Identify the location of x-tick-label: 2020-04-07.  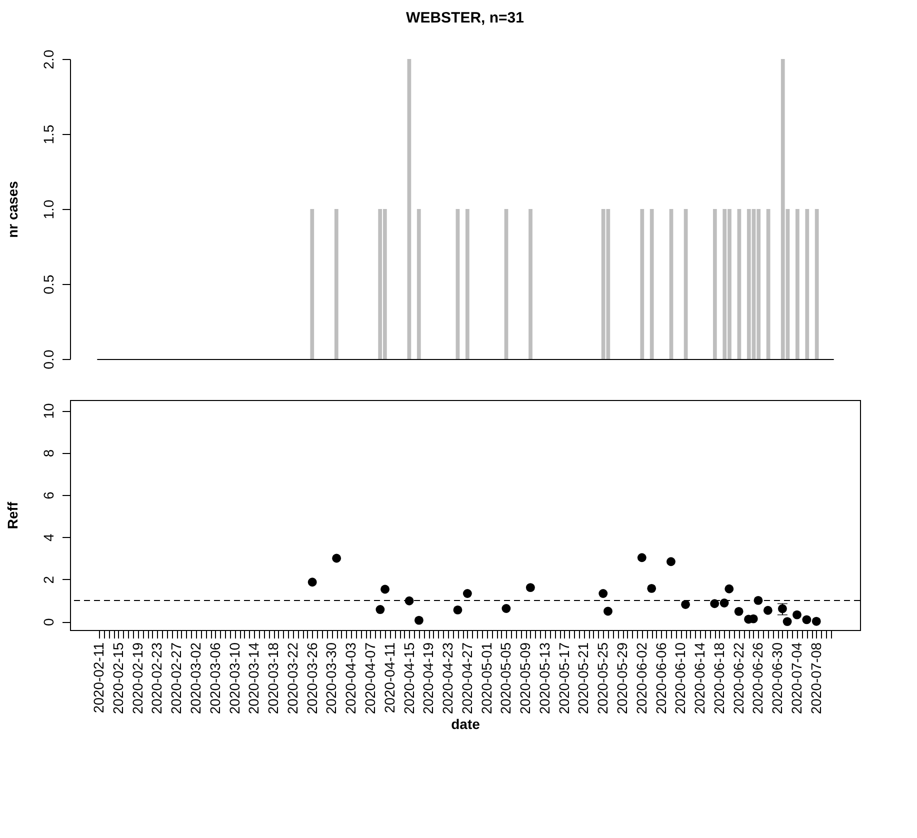
(370, 678).